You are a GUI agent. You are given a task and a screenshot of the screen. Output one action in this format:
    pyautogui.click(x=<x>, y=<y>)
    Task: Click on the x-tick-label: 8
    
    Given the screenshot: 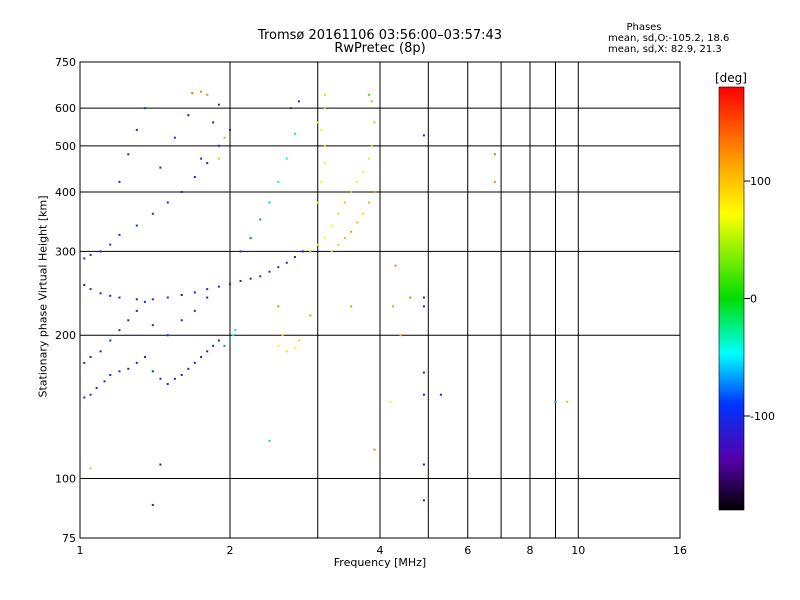 What is the action you would take?
    pyautogui.click(x=530, y=550)
    